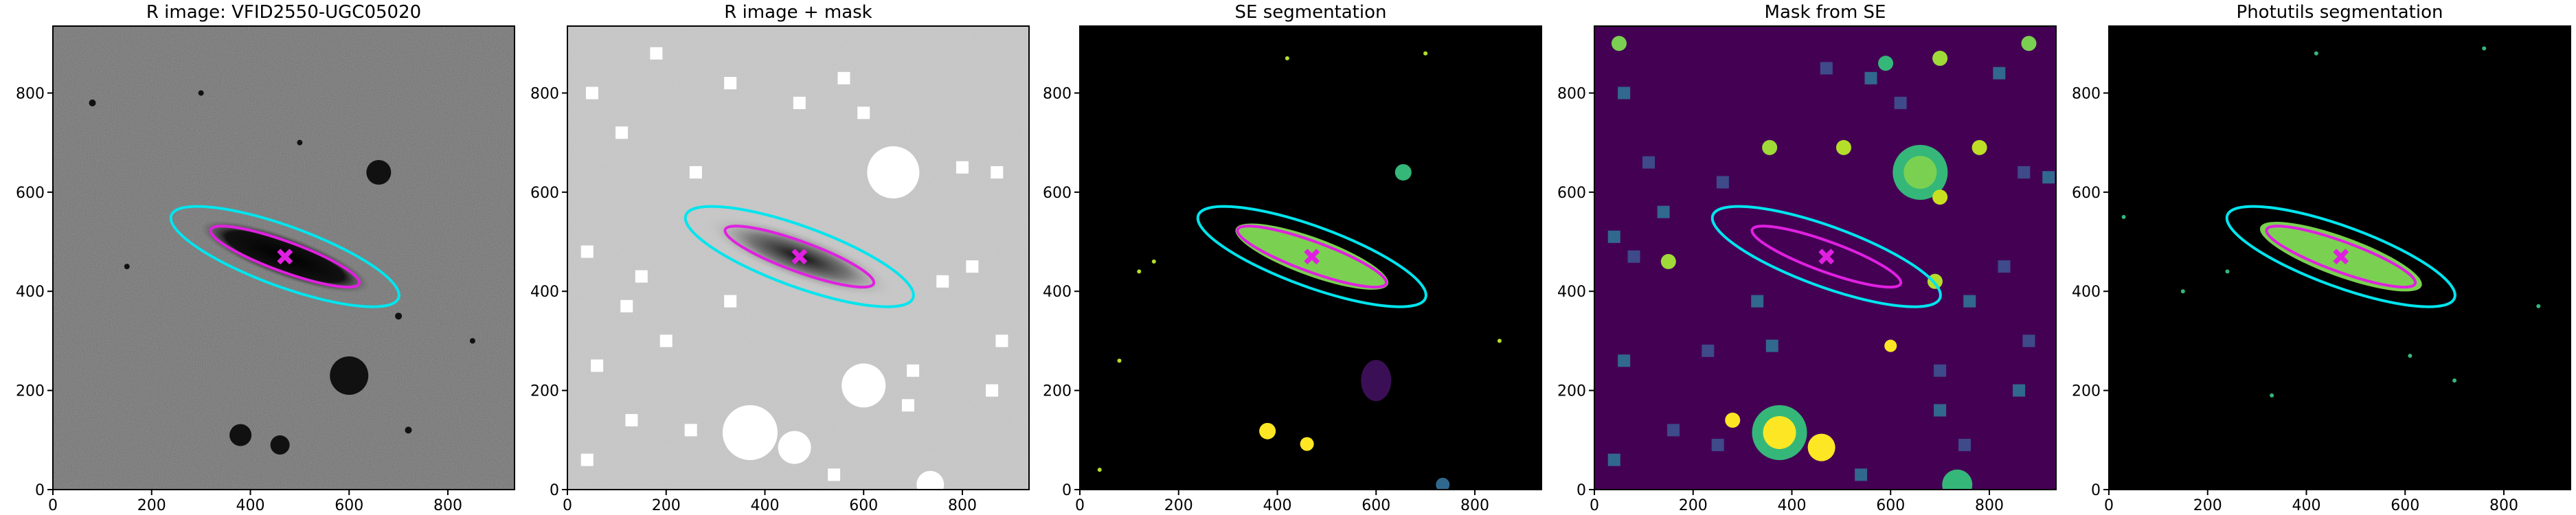 The width and height of the screenshot is (2576, 515). Describe the element at coordinates (1779, 432) in the screenshot. I see `mask-core` at that location.